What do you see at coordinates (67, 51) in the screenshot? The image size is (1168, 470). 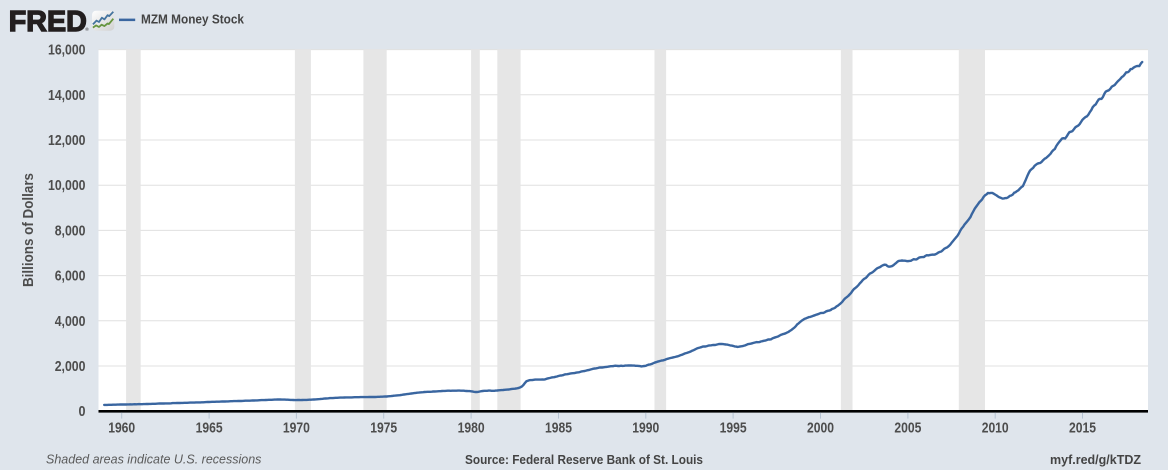 I see `svg-text: 16,000` at bounding box center [67, 51].